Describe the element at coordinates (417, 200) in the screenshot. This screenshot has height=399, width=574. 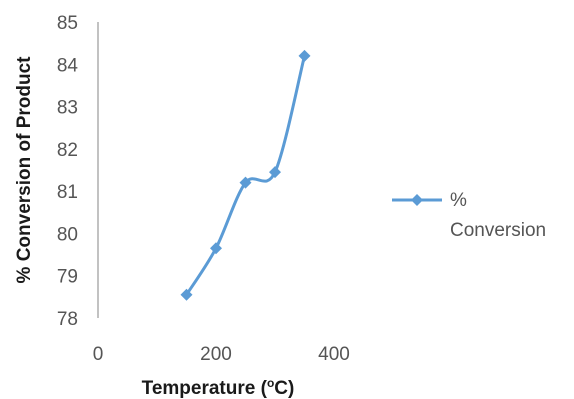
I see `legend-marker-diamond` at that location.